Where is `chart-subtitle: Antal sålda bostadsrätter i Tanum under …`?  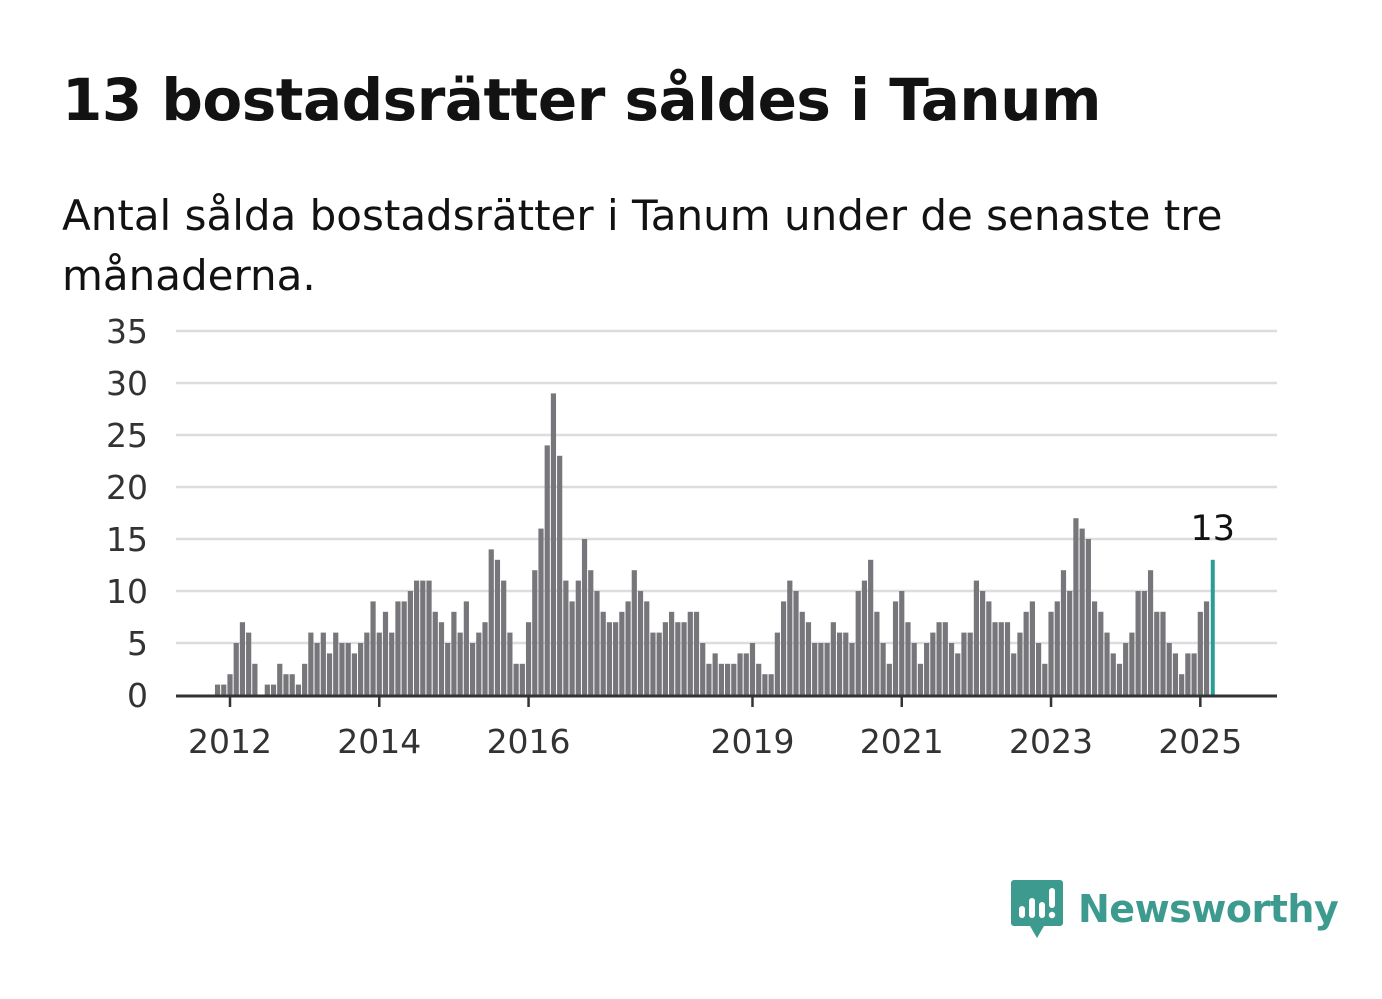
chart-subtitle: Antal sålda bostadsrätter i Tanum under … is located at coordinates (642, 245).